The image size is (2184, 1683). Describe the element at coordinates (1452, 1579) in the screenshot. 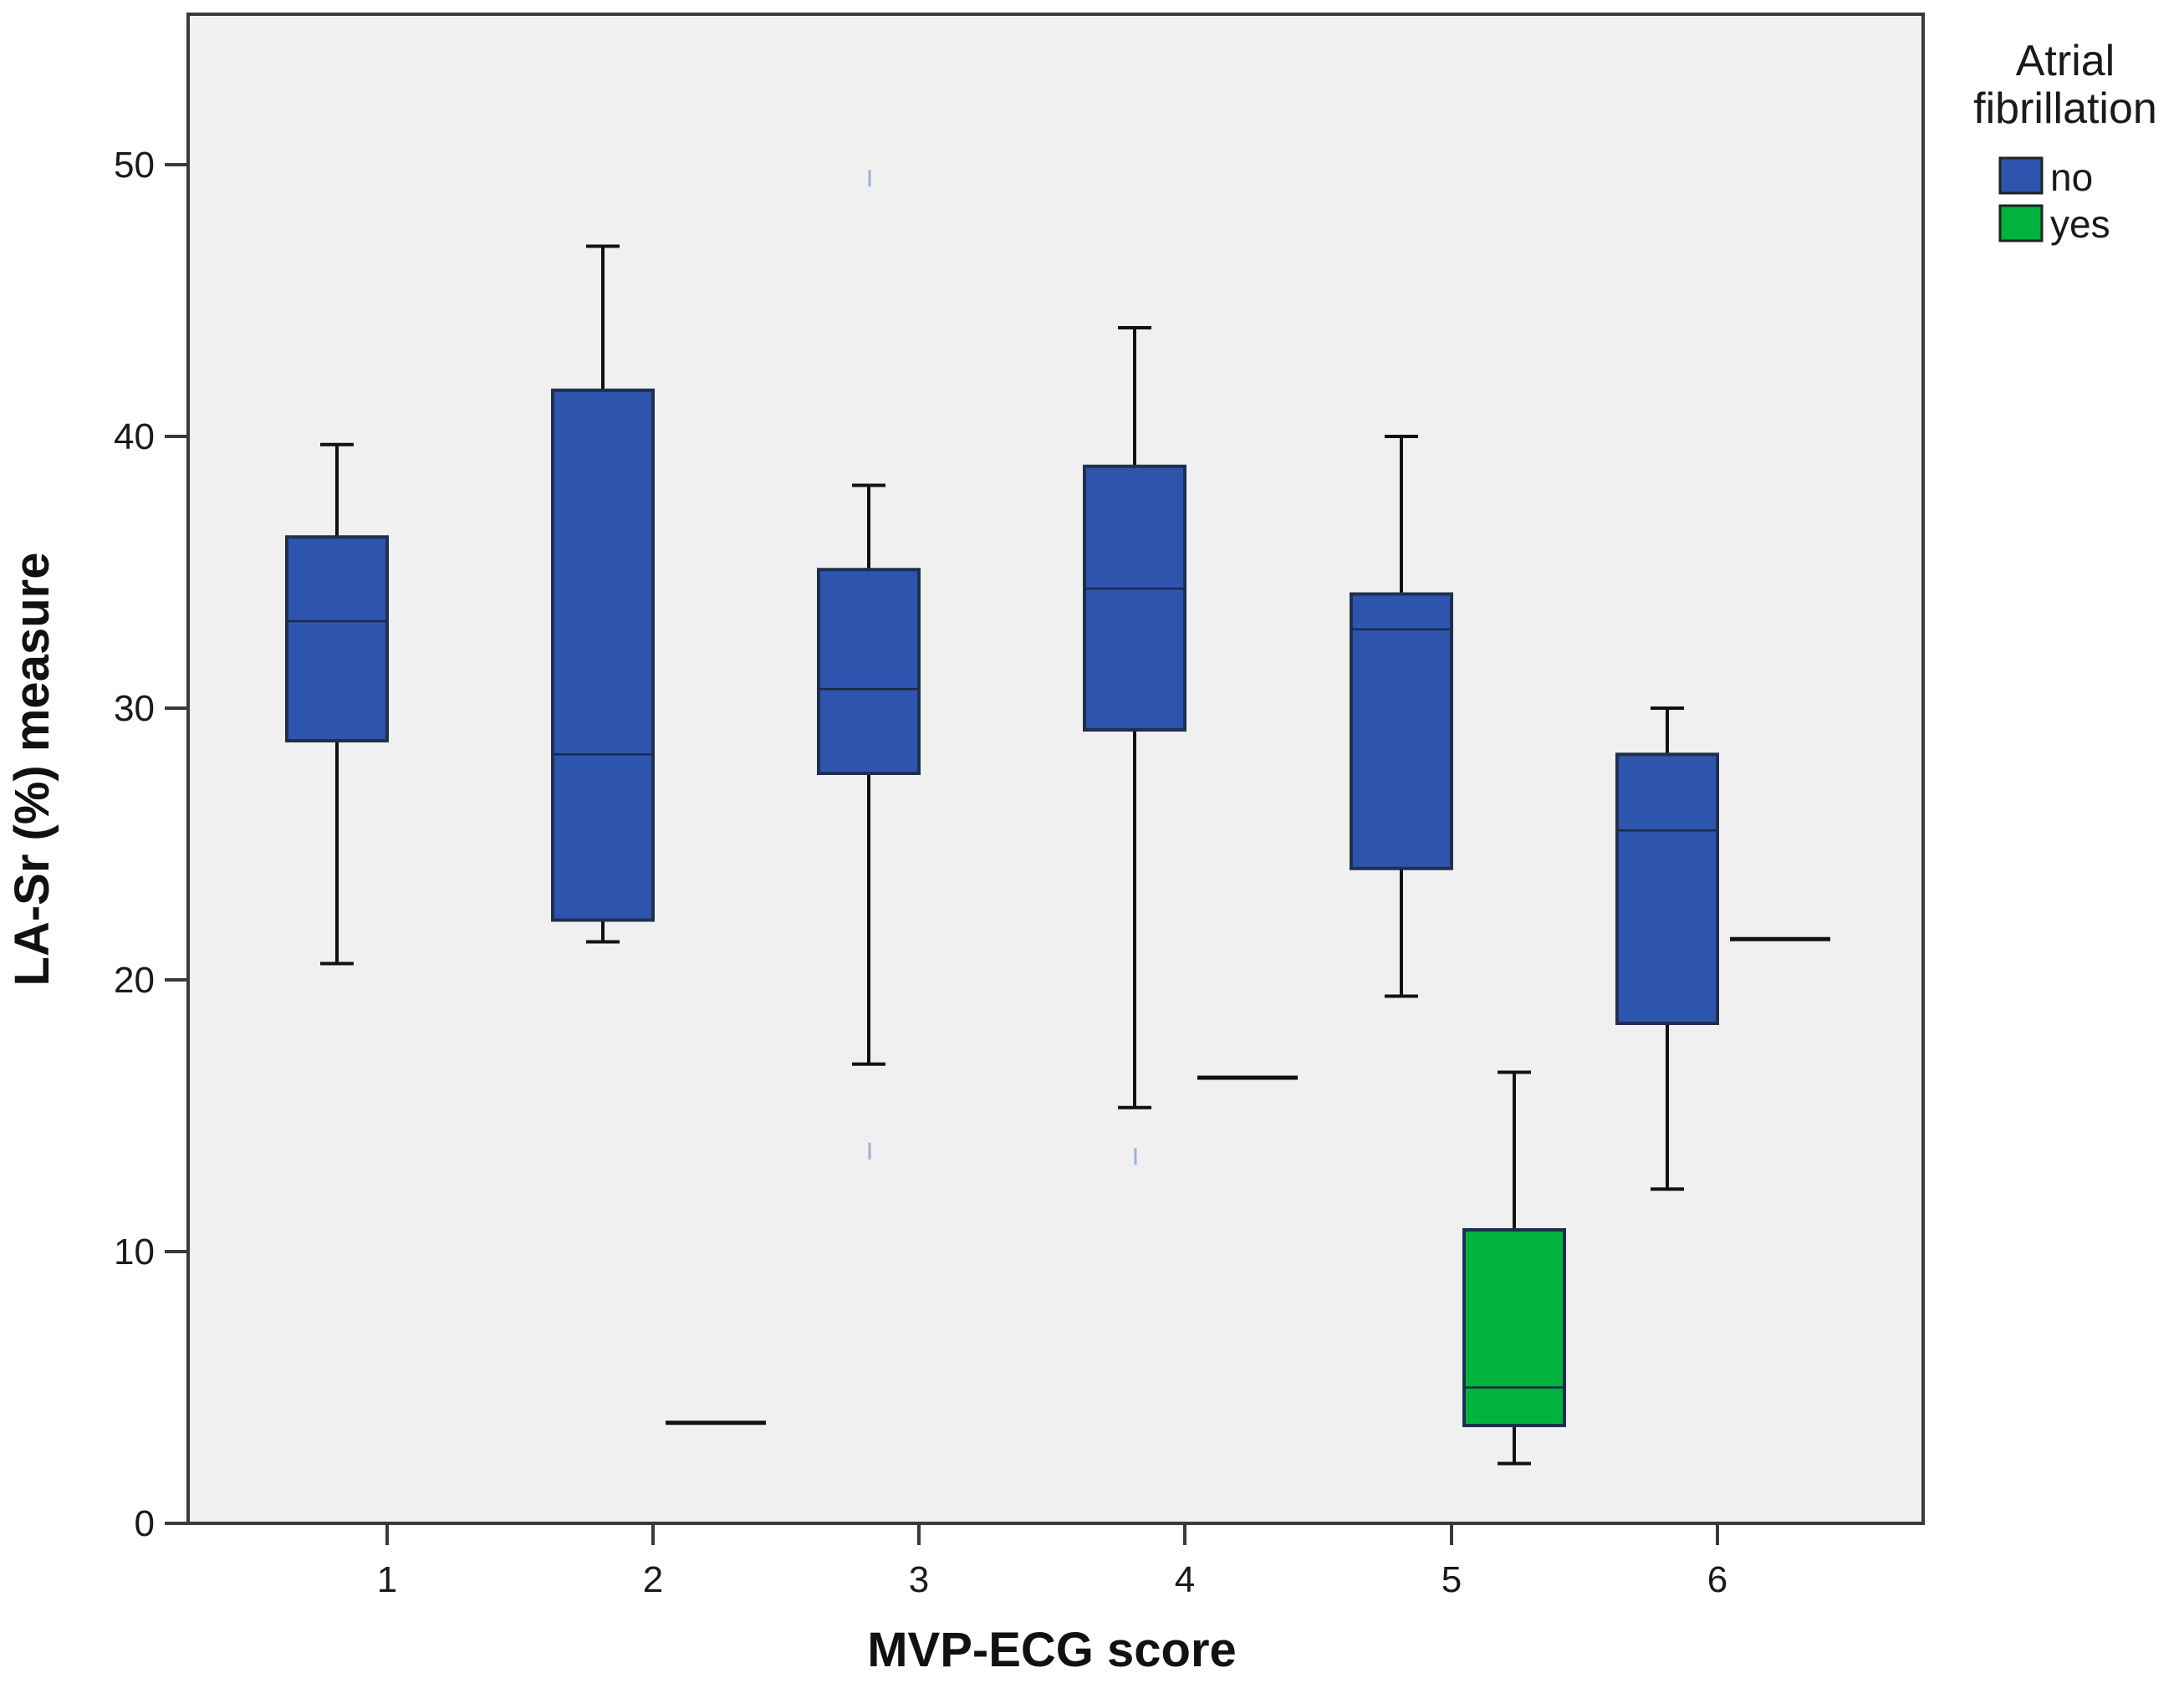

I see `x-tick-label-5: 5` at that location.